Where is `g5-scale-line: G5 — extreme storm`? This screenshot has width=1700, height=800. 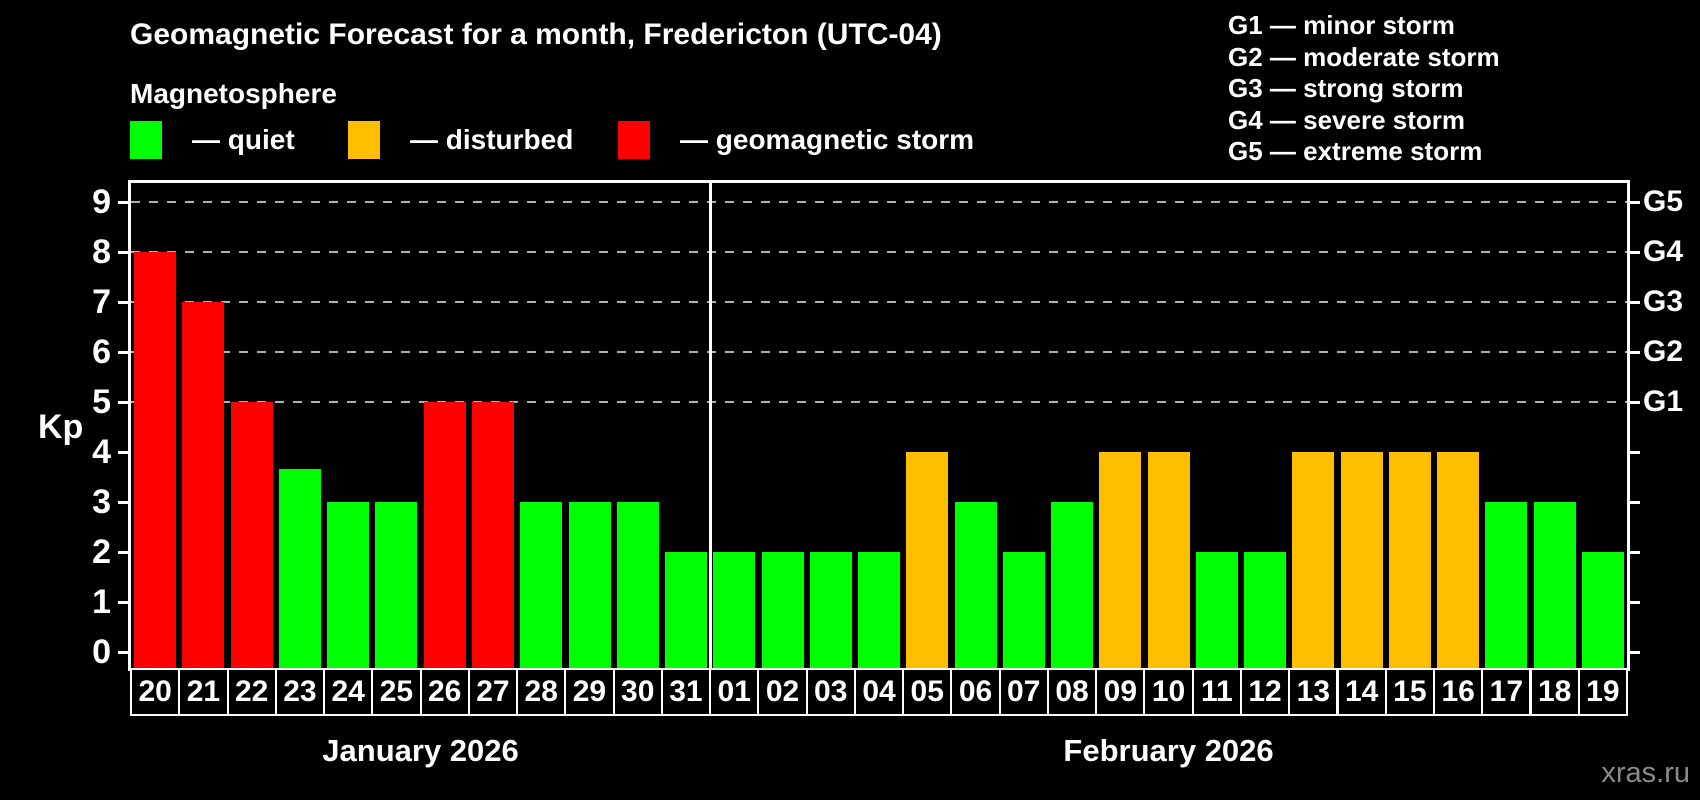
g5-scale-line: G5 — extreme storm is located at coordinates (1355, 151).